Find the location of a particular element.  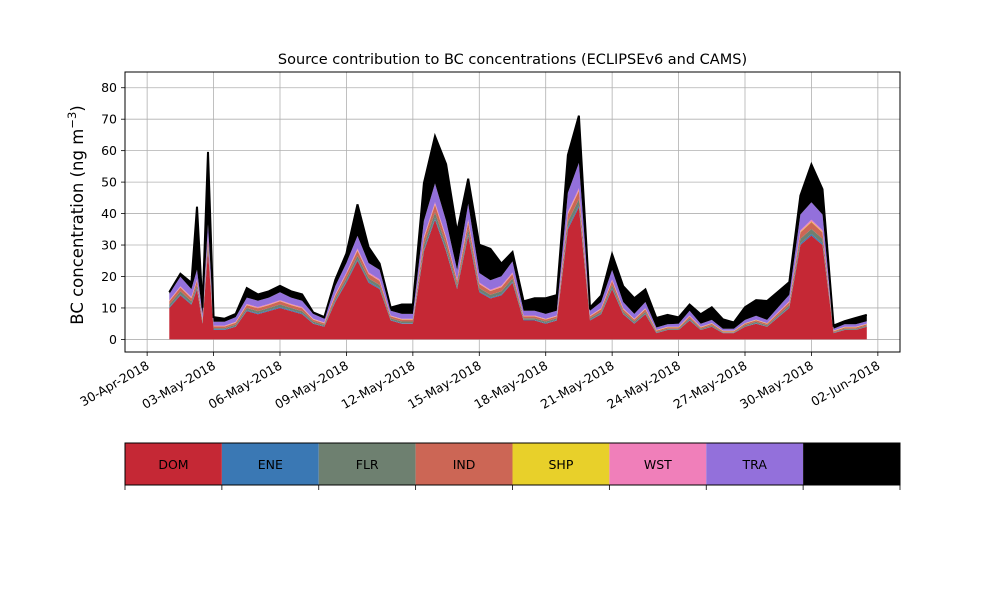

y-tick-label: 10 is located at coordinates (109, 307).